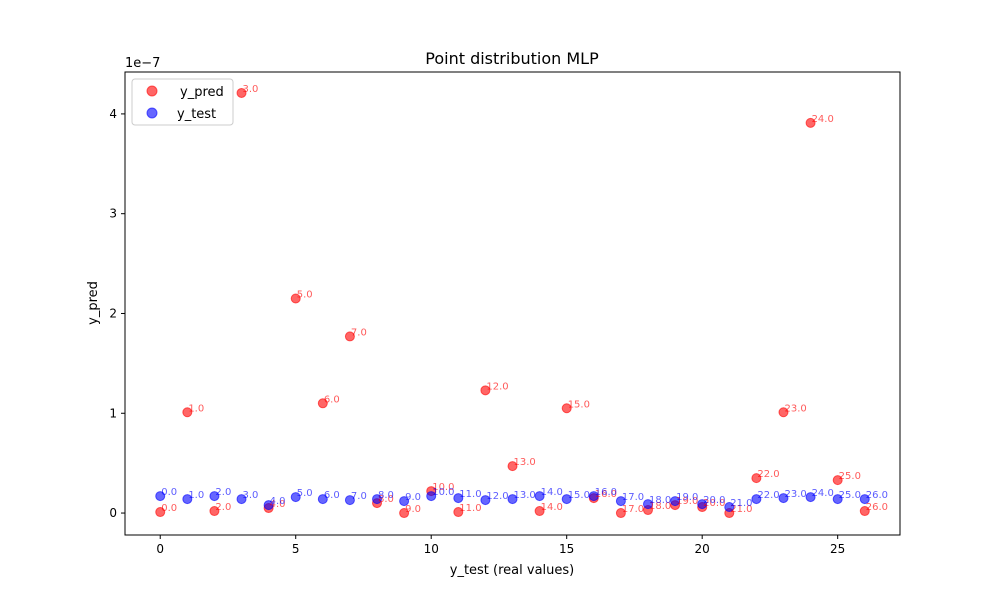 The image size is (1000, 600). I want to click on point-label-y-pred: 0.0, so click(169, 508).